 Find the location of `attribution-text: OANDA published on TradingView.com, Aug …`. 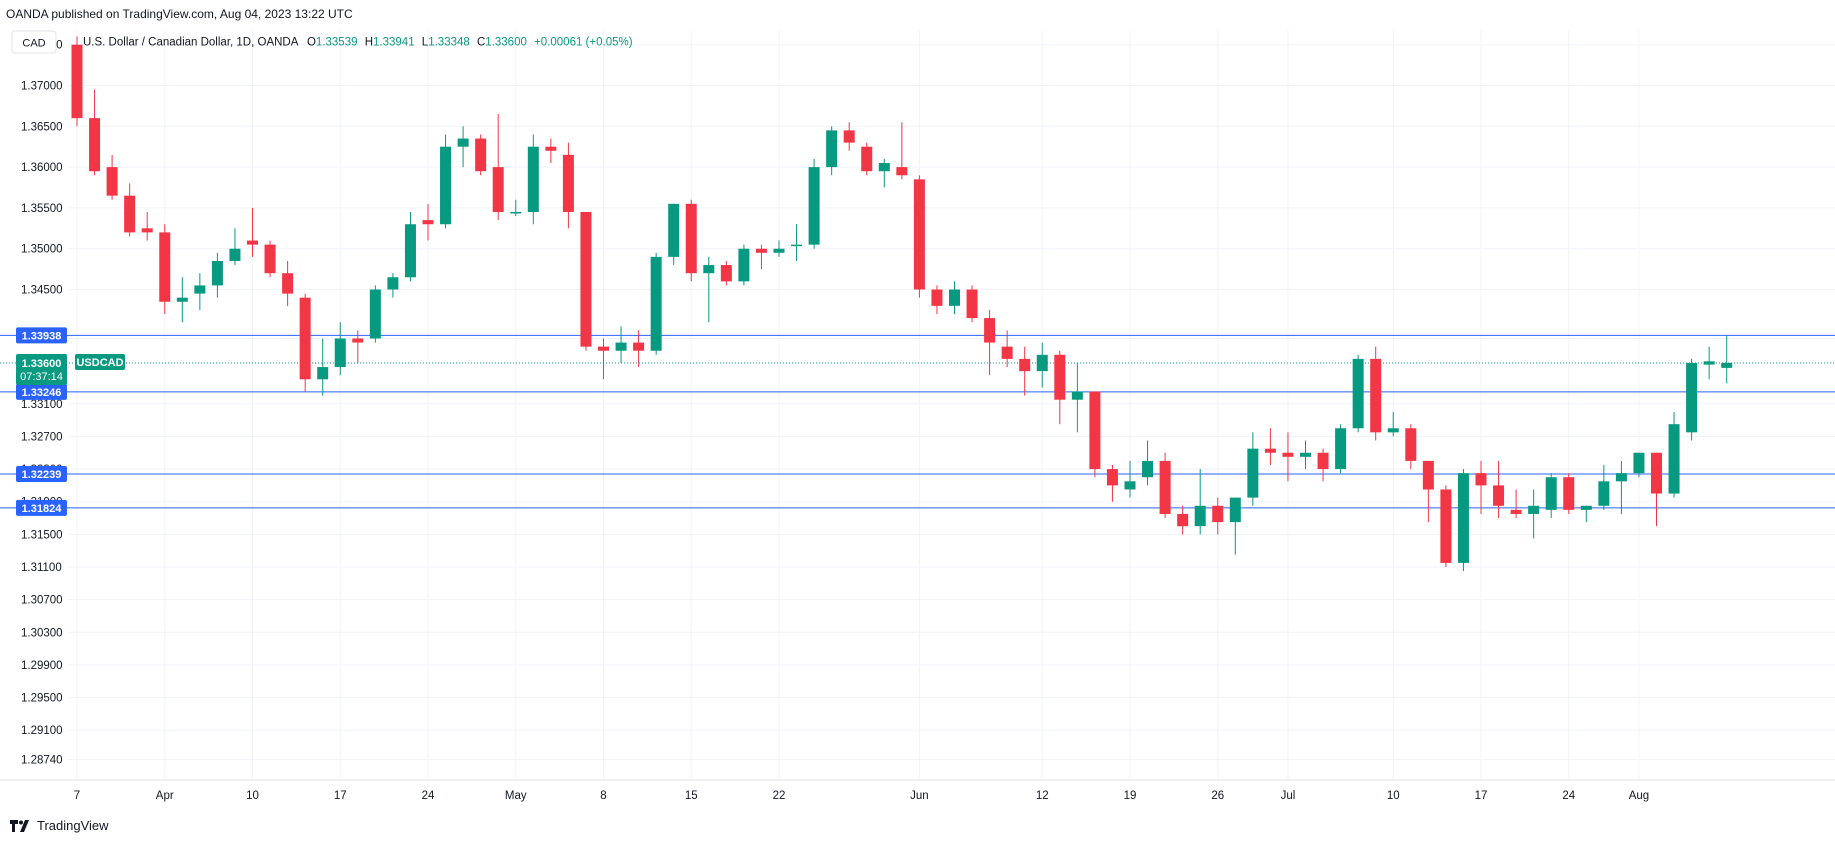

attribution-text: OANDA published on TradingView.com, Aug … is located at coordinates (179, 14).